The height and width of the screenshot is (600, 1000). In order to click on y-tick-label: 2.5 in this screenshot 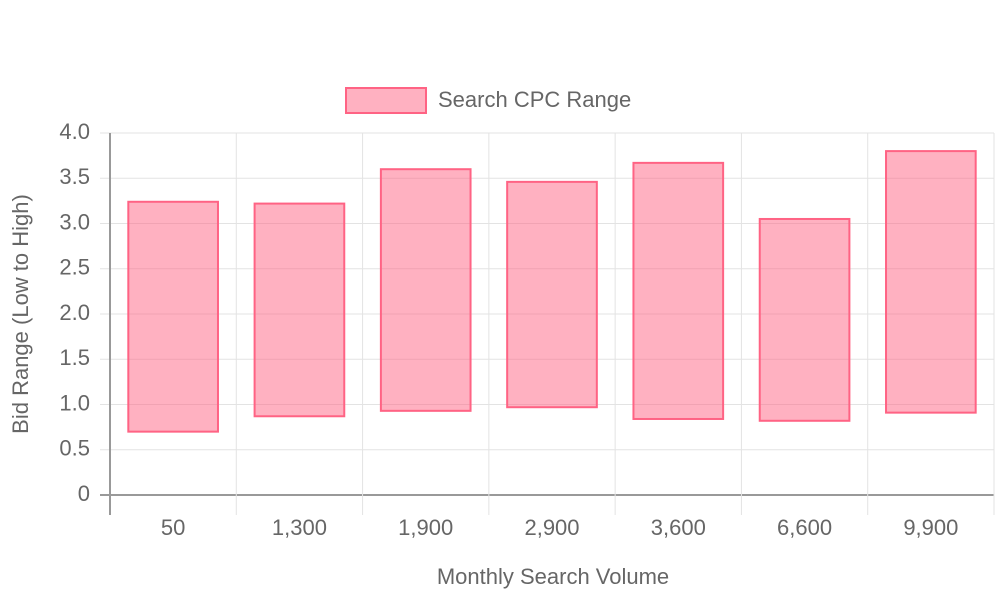, I will do `click(74, 267)`.